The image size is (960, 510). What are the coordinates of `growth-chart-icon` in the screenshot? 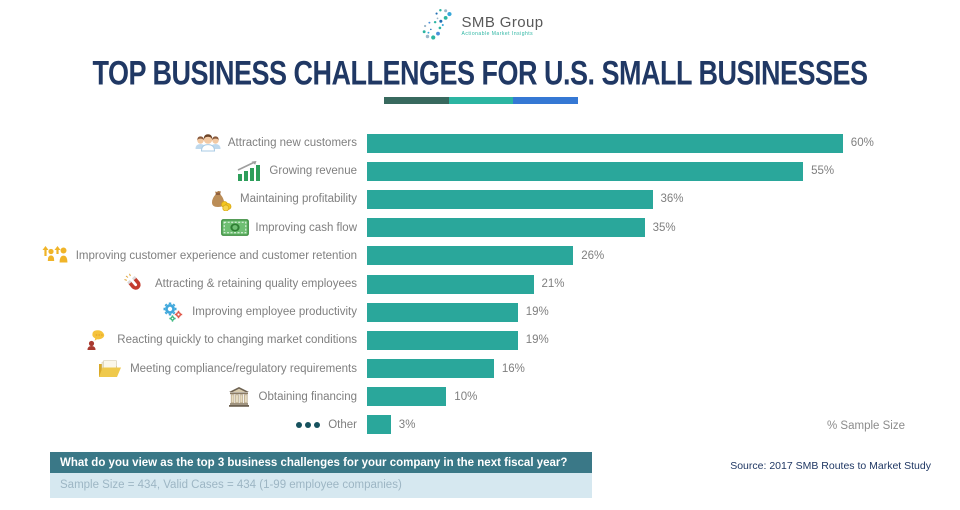 It's located at (249, 171).